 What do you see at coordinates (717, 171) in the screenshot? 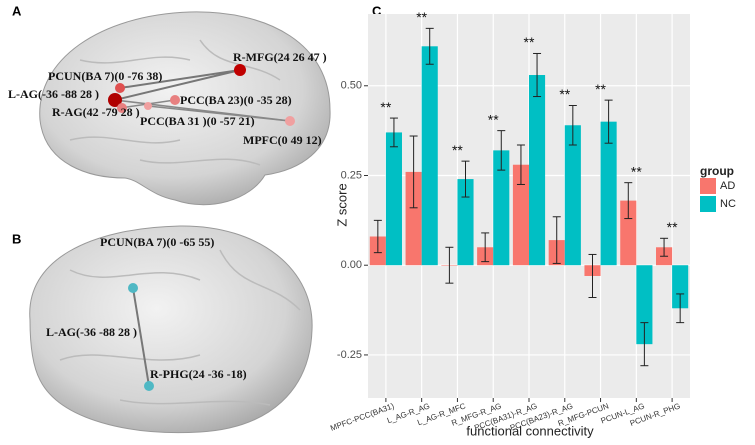
I see `legend-title: group` at bounding box center [717, 171].